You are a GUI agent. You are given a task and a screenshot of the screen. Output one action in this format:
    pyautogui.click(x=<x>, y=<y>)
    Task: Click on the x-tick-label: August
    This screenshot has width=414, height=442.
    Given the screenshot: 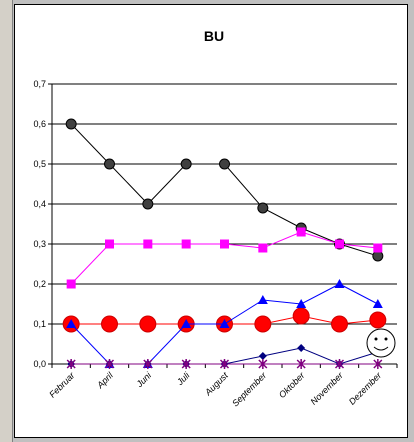 What is the action you would take?
    pyautogui.click(x=216, y=384)
    